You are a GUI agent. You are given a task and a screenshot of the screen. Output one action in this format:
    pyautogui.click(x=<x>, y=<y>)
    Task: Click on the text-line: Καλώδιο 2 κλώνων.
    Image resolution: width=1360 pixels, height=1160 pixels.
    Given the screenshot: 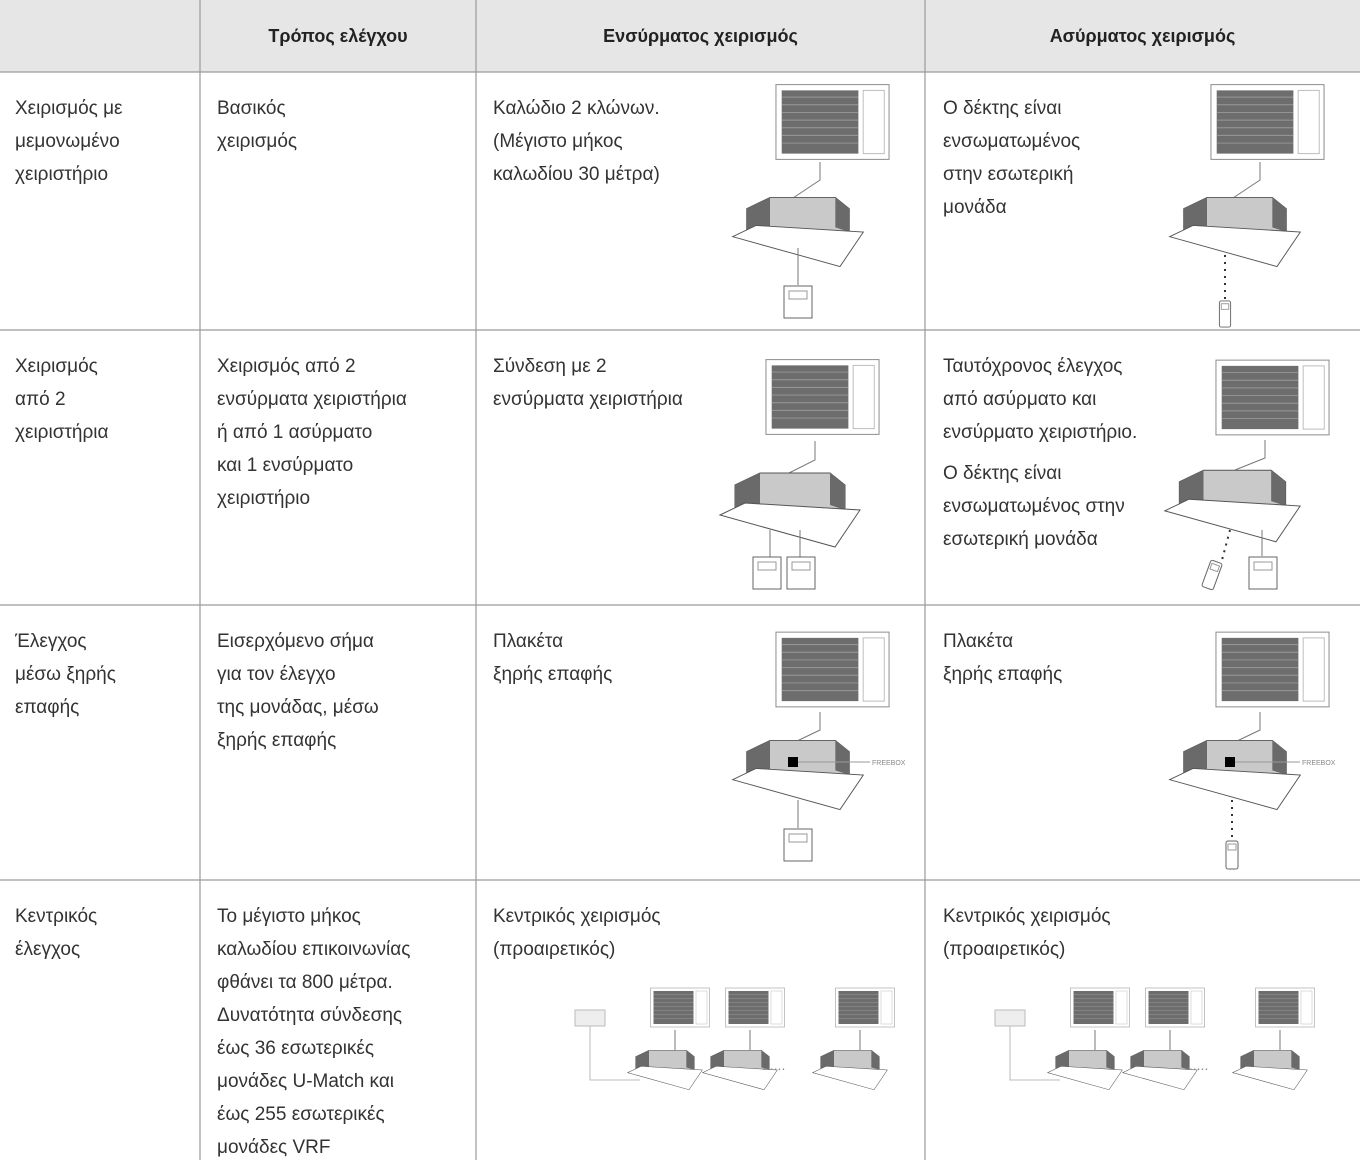 What is the action you would take?
    pyautogui.click(x=576, y=108)
    